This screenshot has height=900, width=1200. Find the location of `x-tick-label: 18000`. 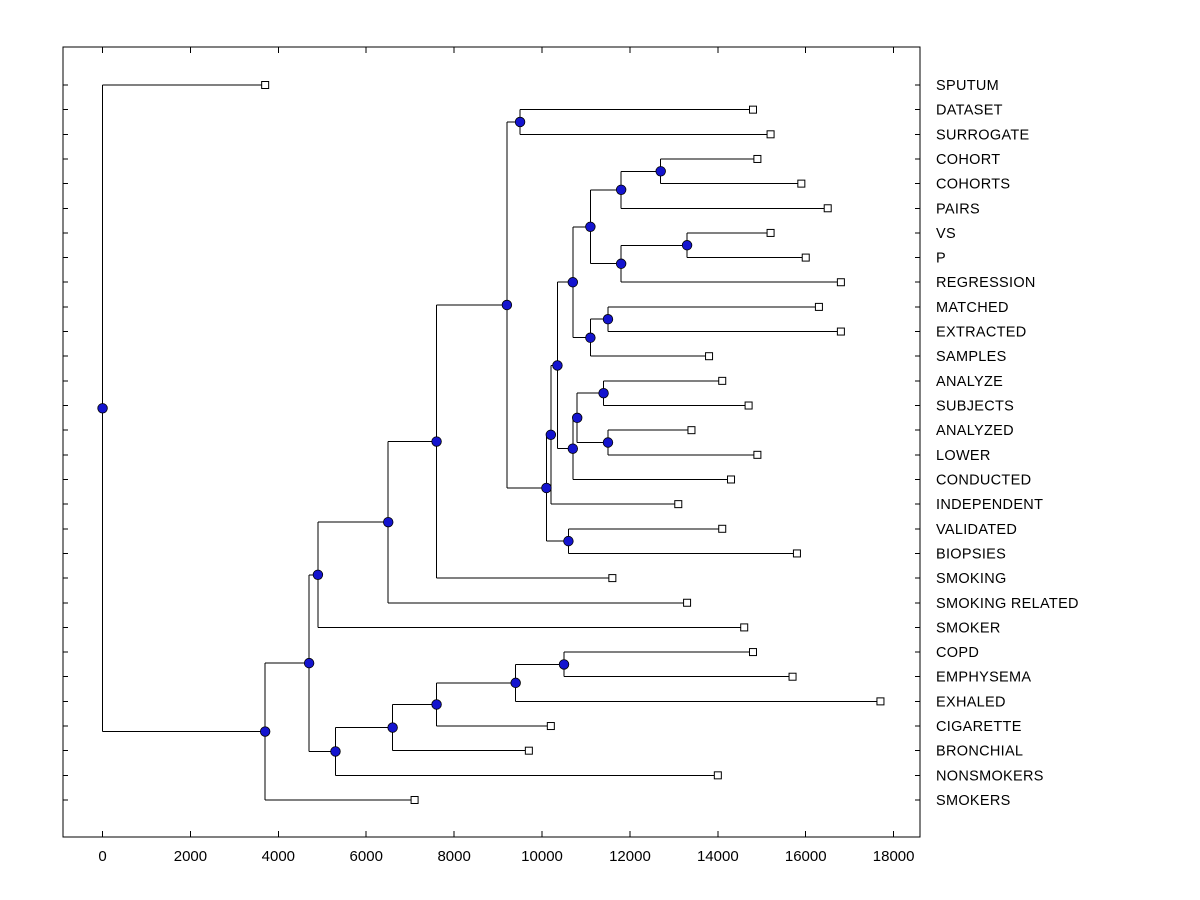

x-tick-label: 18000 is located at coordinates (894, 856).